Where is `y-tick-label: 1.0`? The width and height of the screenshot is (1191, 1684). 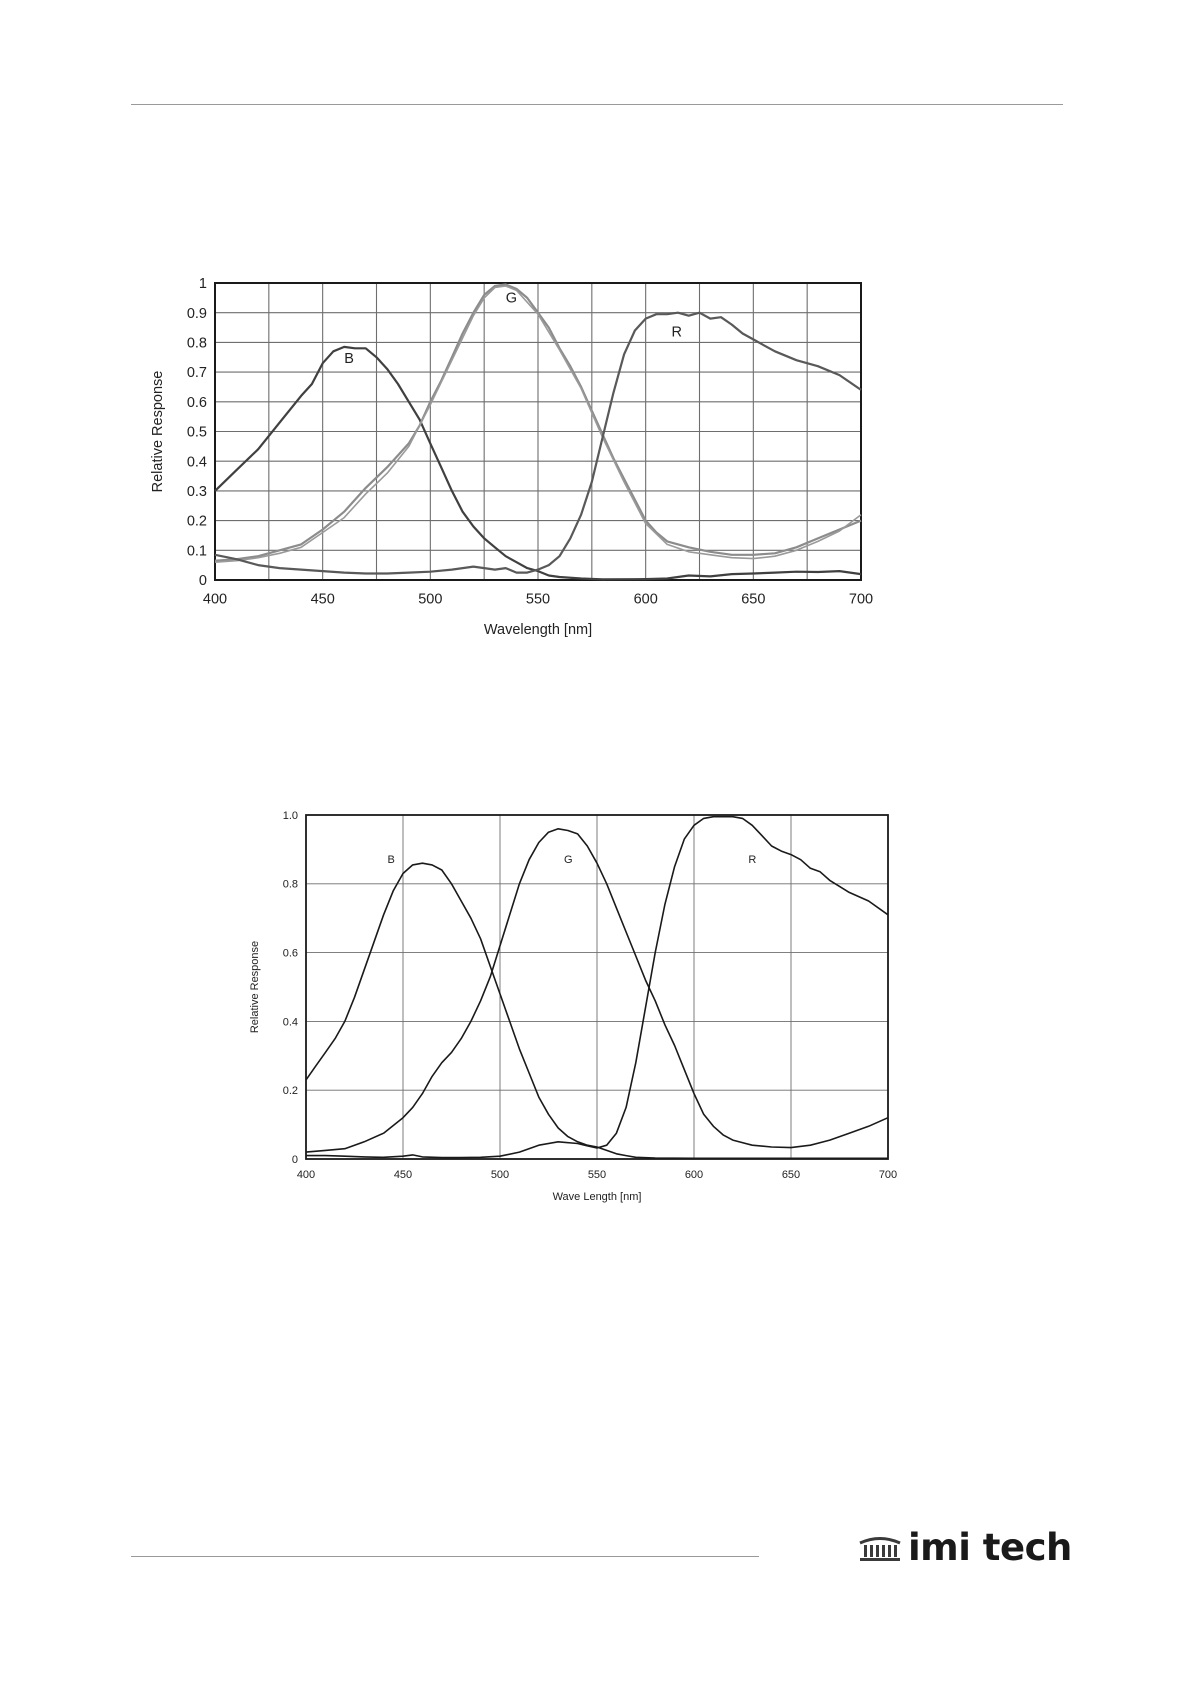
y-tick-label: 1.0 is located at coordinates (290, 816).